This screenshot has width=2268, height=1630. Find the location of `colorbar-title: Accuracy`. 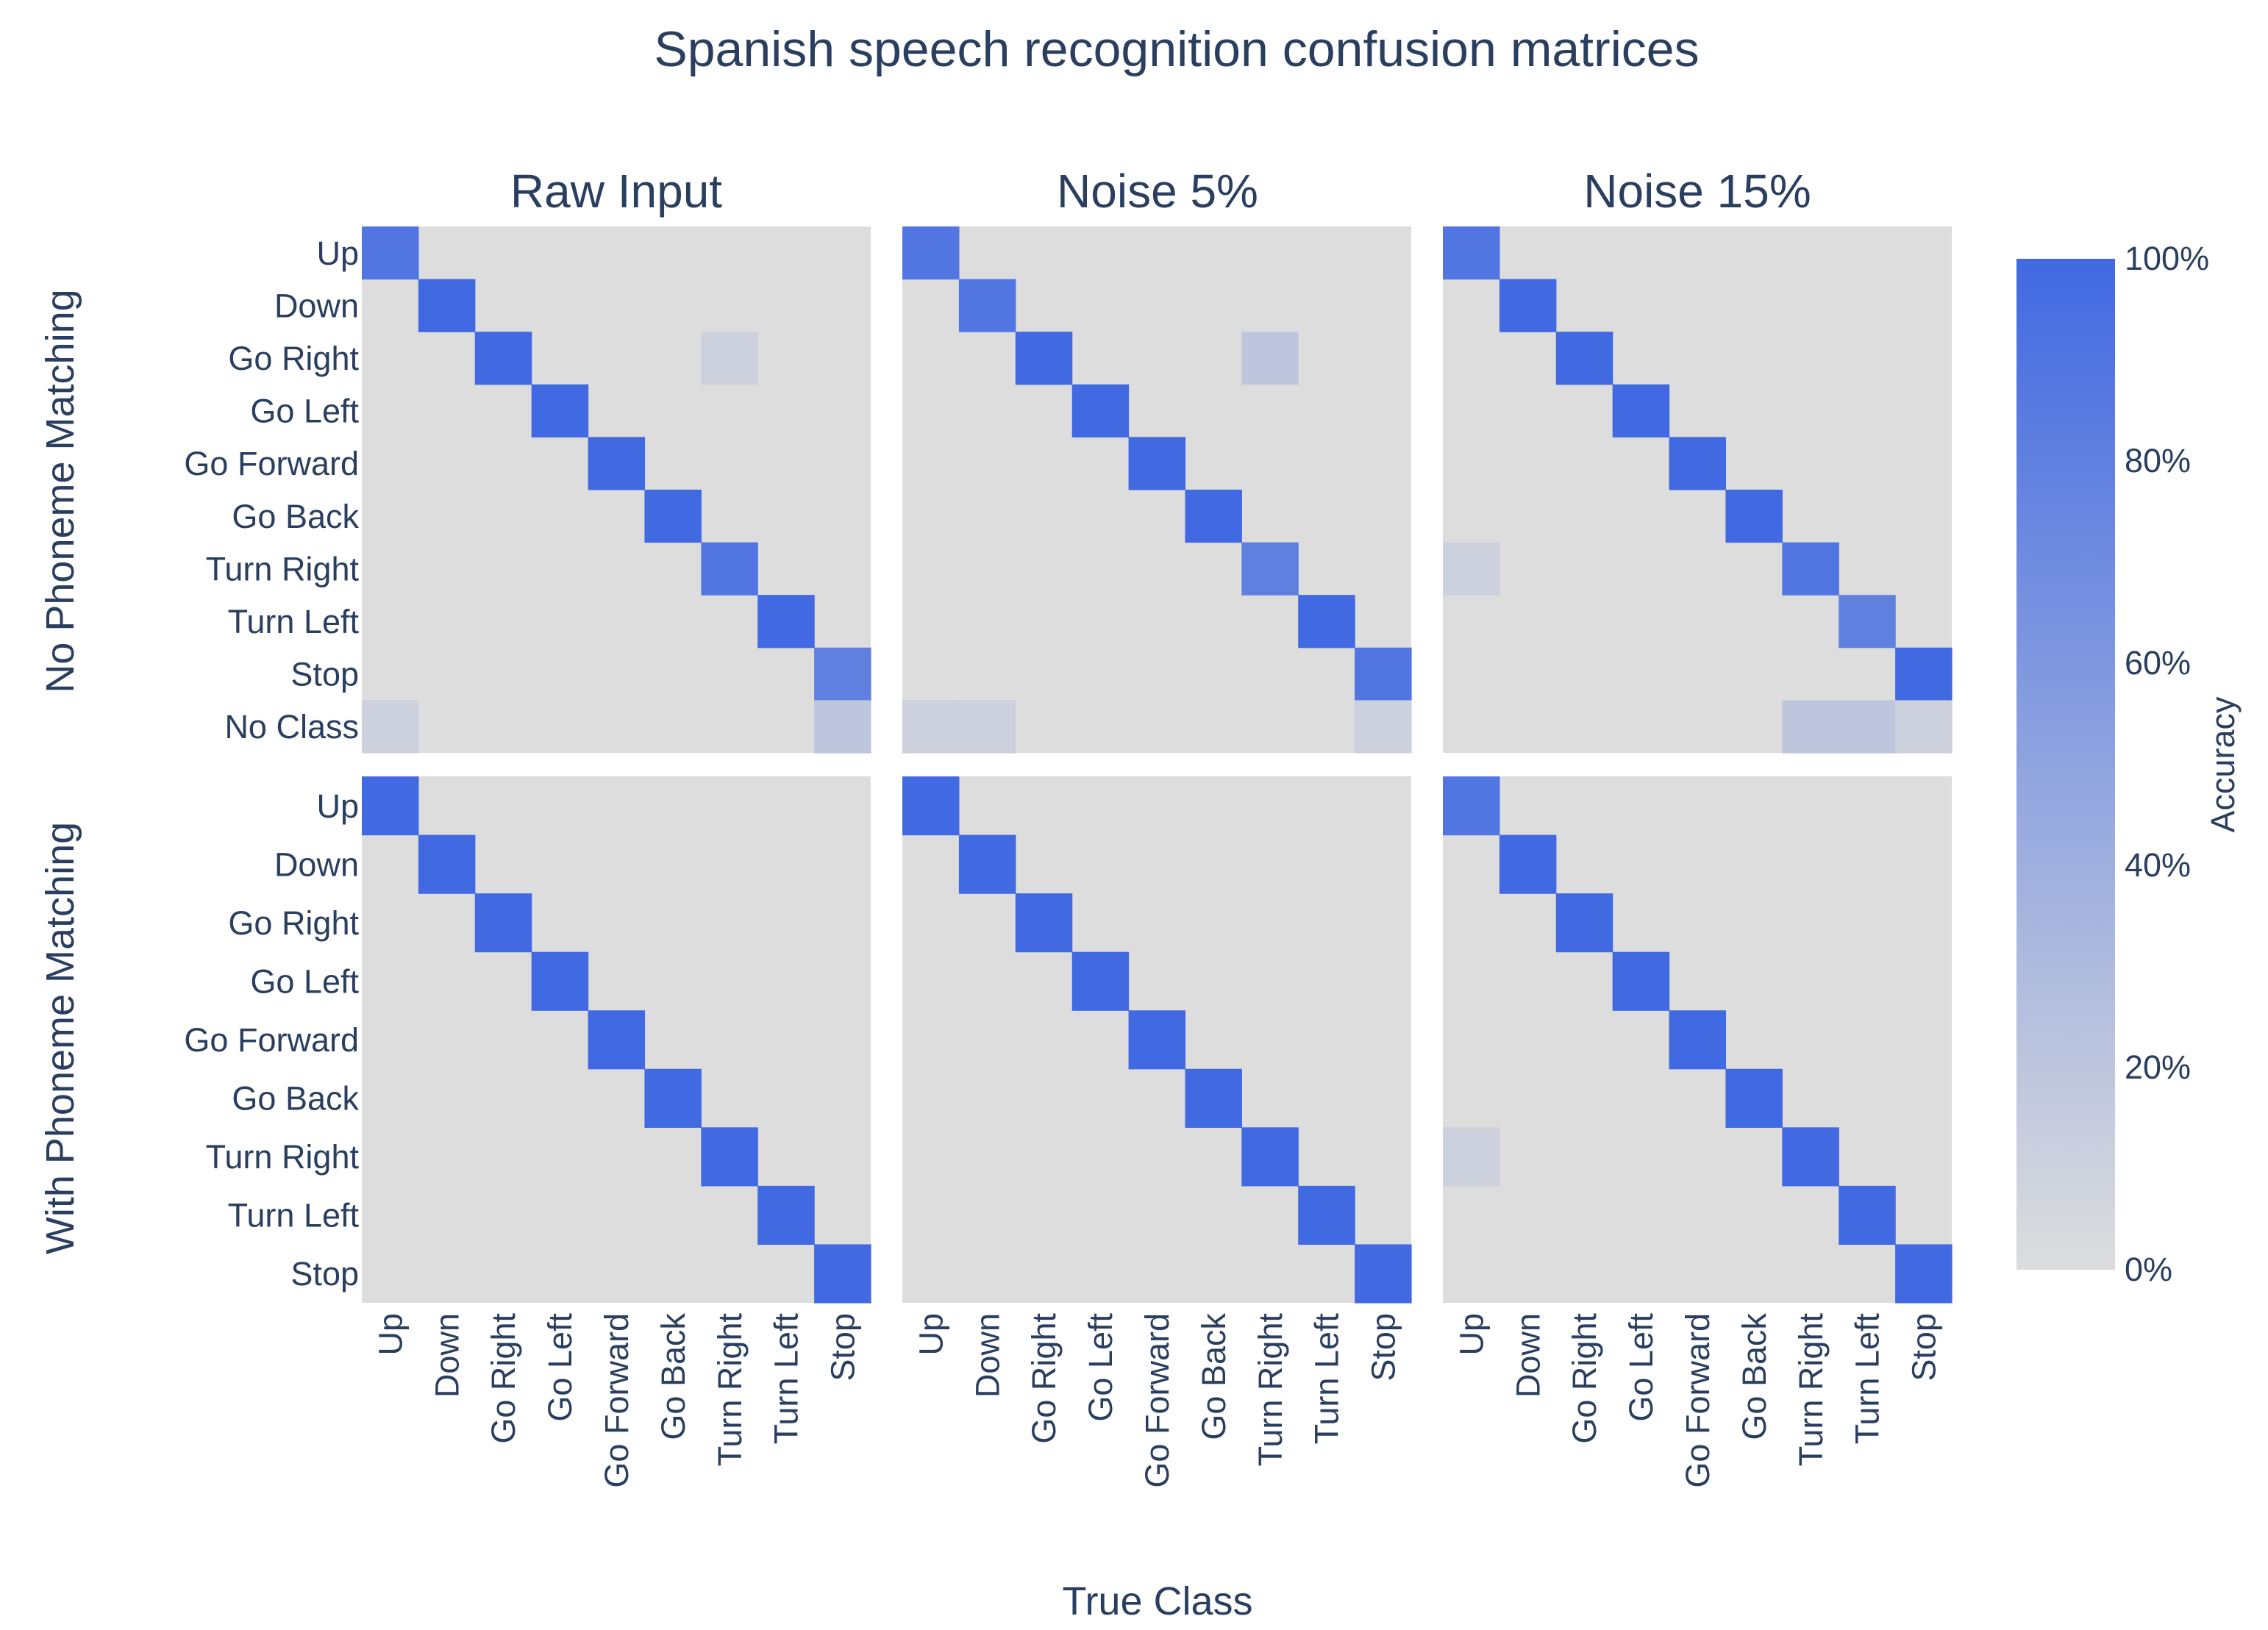

colorbar-title: Accuracy is located at coordinates (2223, 764).